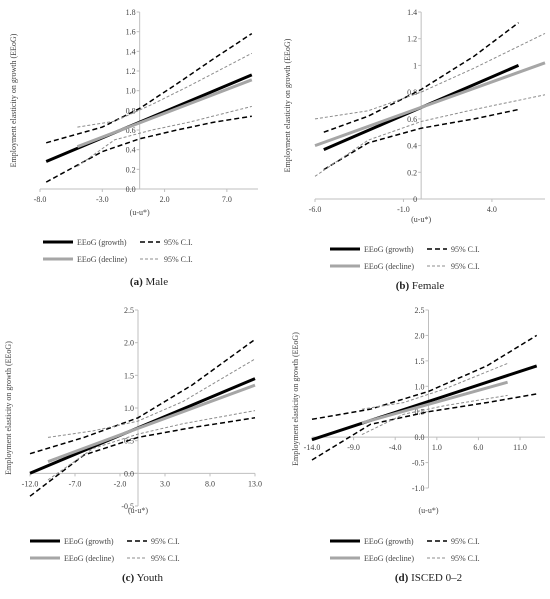  I want to click on x-tick-label: 1.0, so click(437, 447).